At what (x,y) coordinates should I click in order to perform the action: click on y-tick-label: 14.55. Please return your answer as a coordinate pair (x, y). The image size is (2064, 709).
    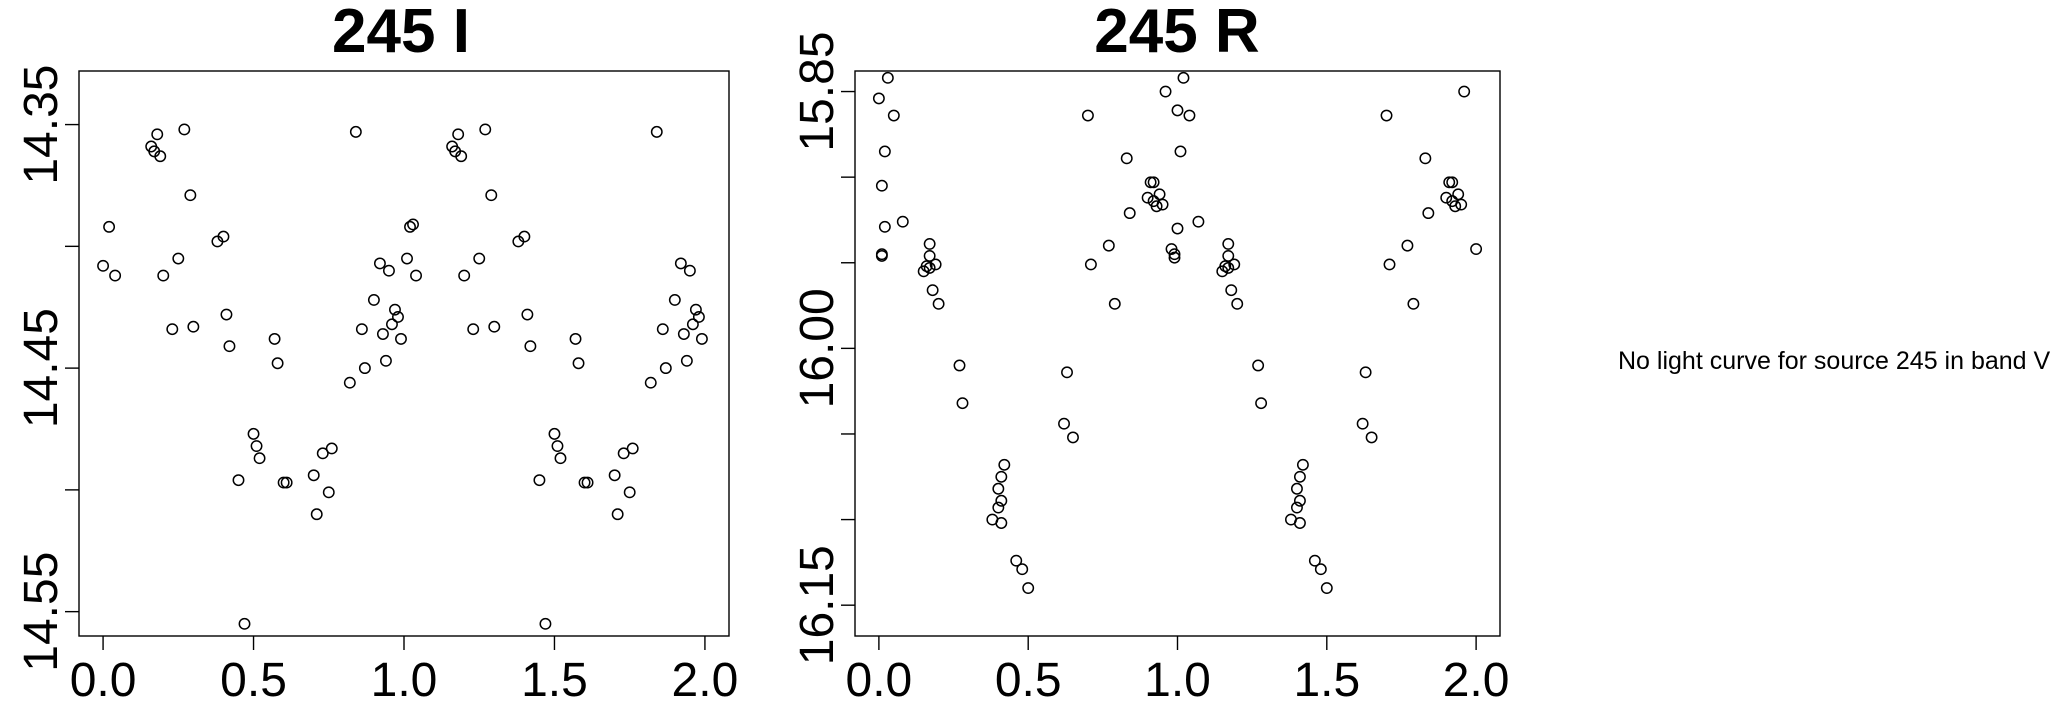
    Looking at the image, I should click on (41, 612).